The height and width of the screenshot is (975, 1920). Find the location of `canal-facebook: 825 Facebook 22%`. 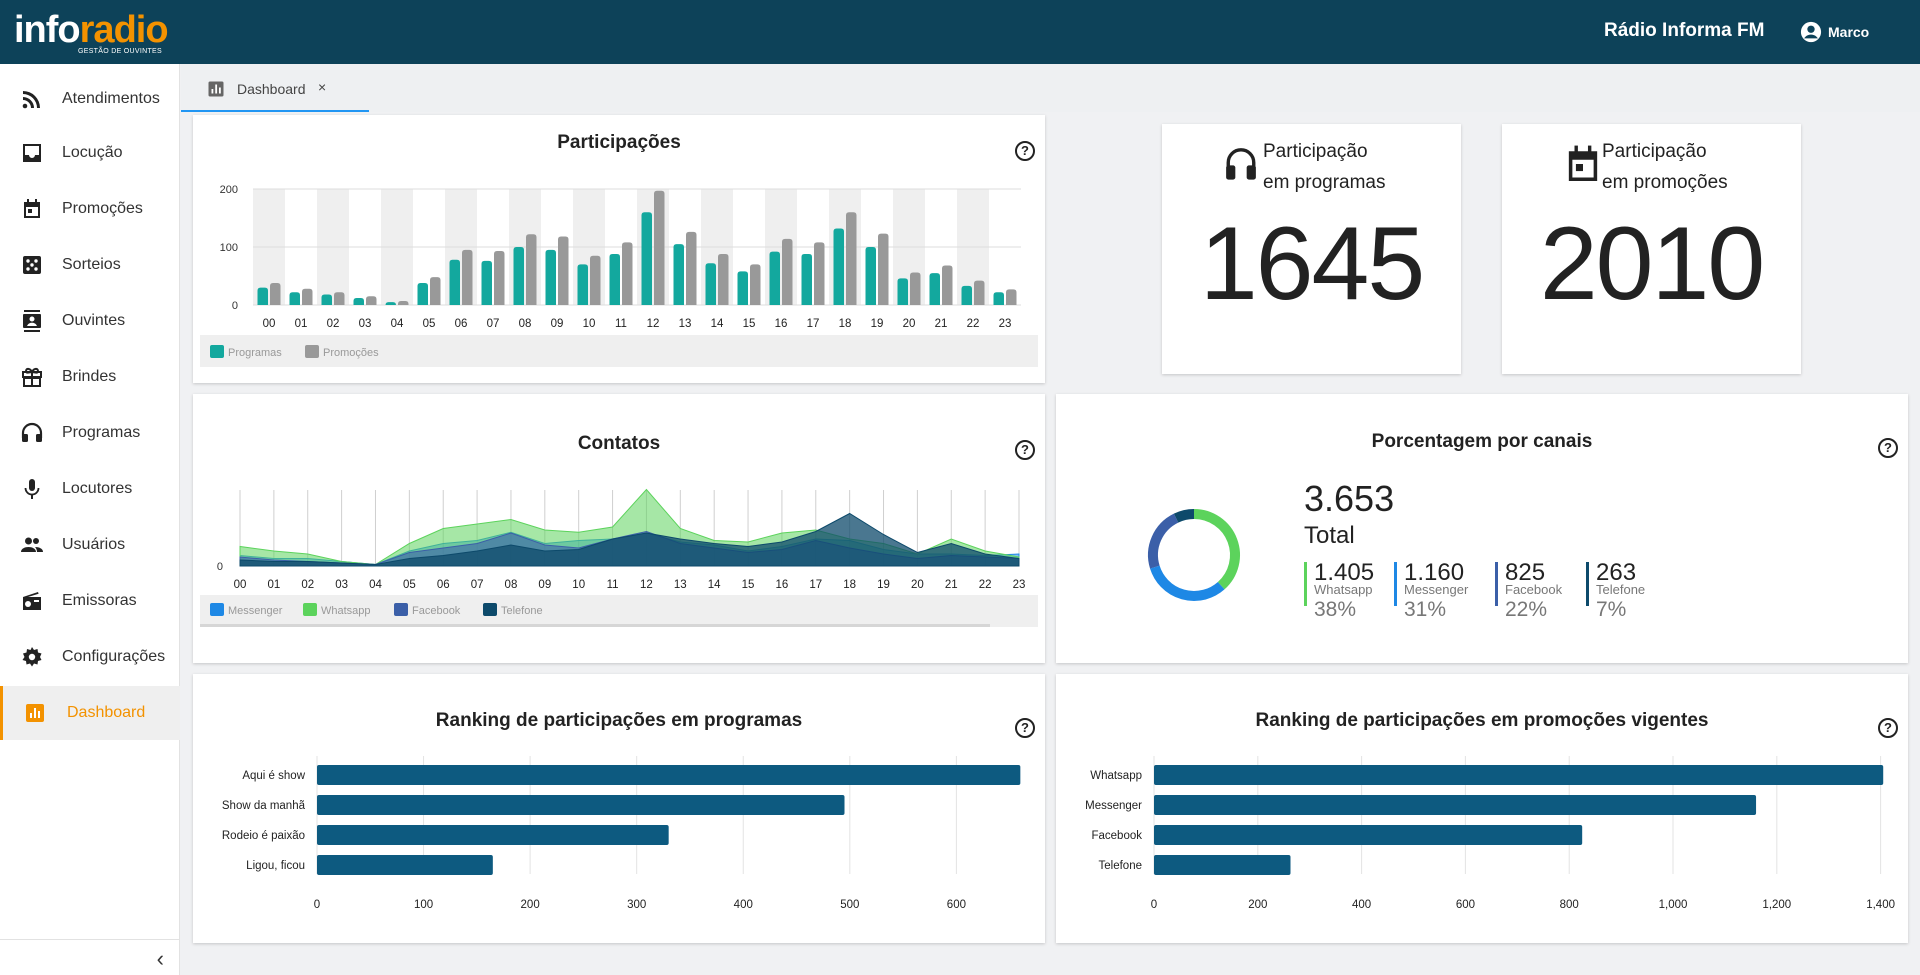

canal-facebook: 825 Facebook 22% is located at coordinates (1528, 590).